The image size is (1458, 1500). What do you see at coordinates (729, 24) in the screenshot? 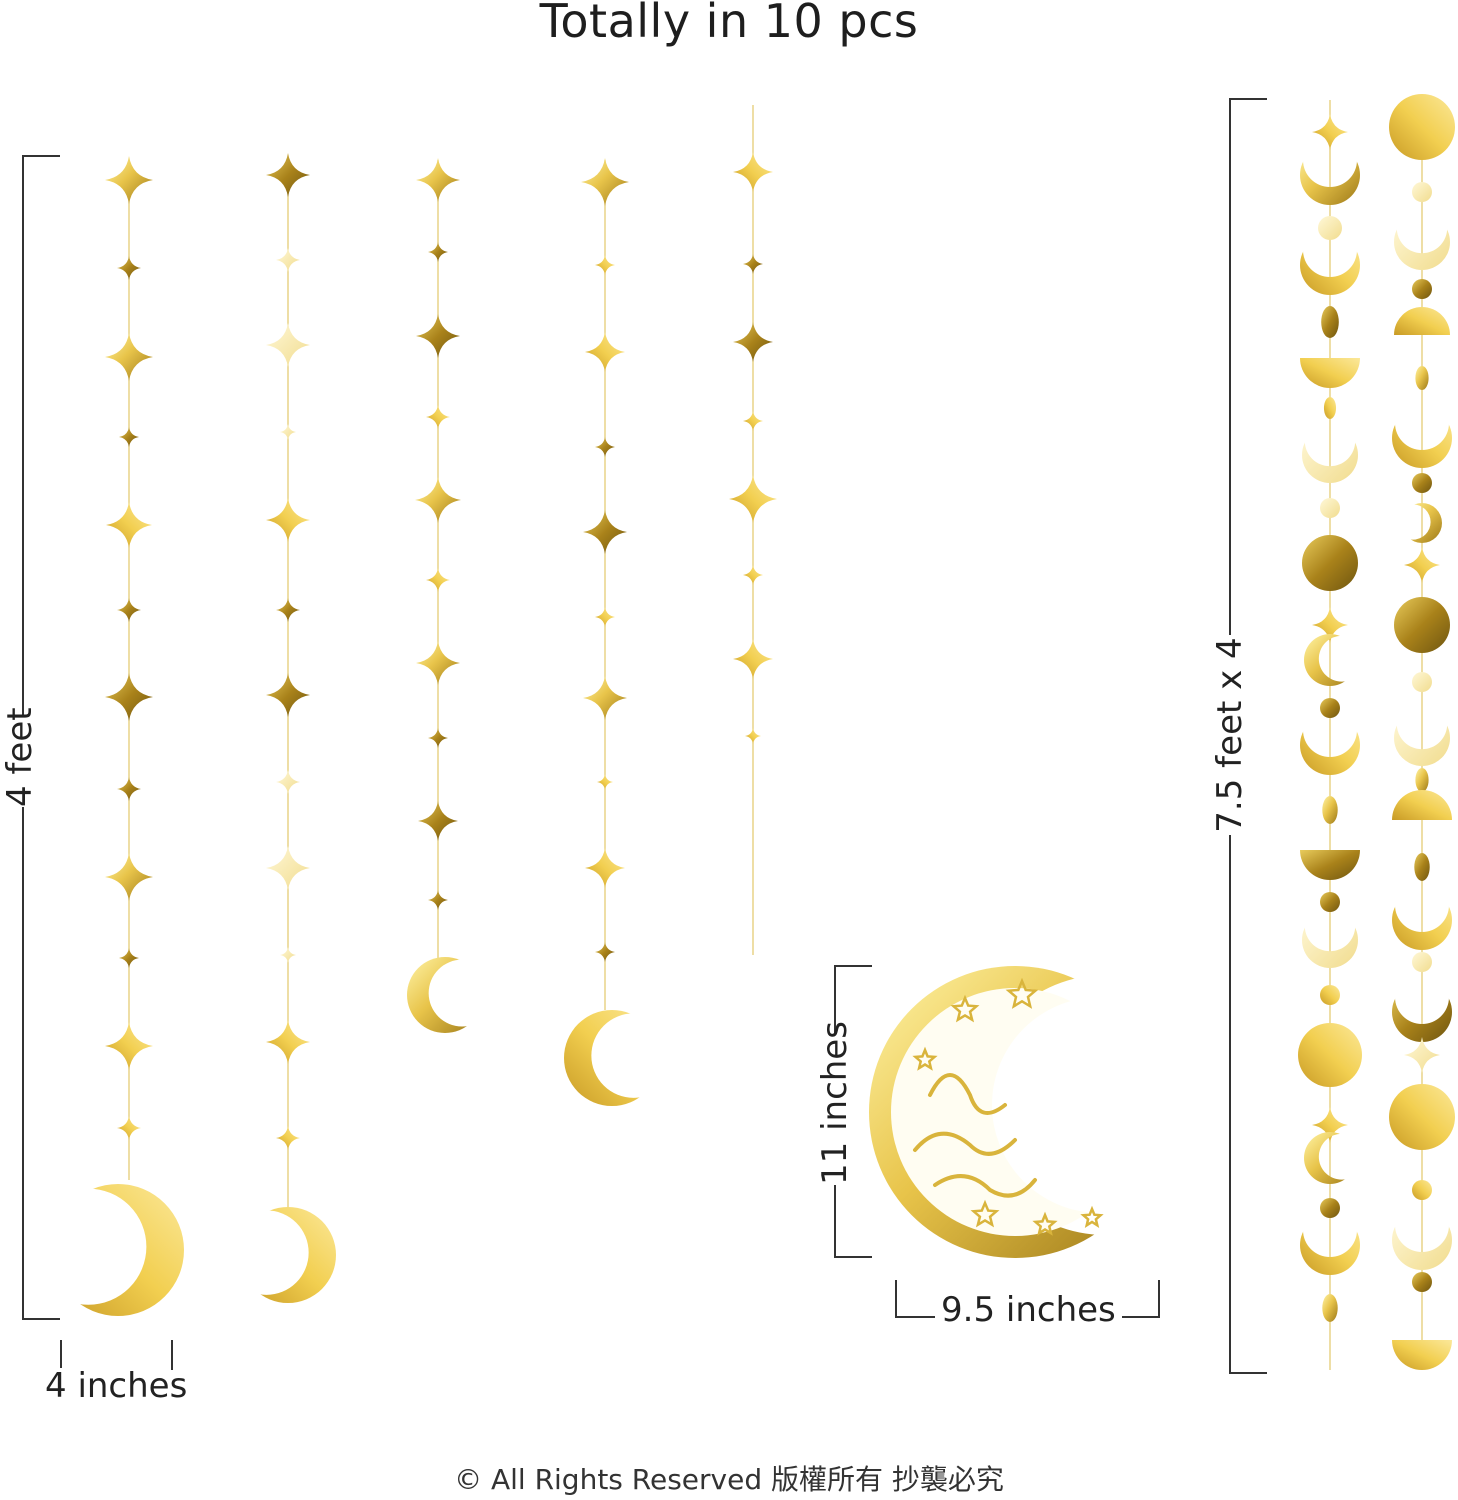
I see `page-title: Totally in 10 pcs` at bounding box center [729, 24].